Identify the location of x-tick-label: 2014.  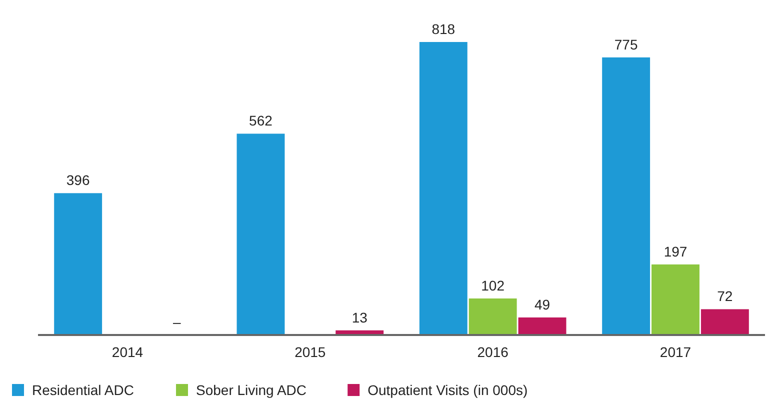
(128, 352).